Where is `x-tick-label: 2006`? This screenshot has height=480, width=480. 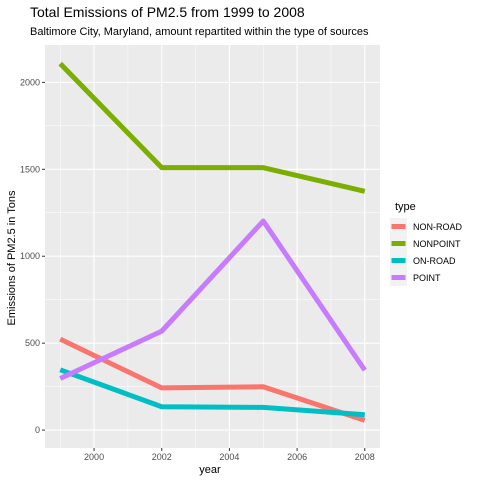 x-tick-label: 2006 is located at coordinates (297, 457).